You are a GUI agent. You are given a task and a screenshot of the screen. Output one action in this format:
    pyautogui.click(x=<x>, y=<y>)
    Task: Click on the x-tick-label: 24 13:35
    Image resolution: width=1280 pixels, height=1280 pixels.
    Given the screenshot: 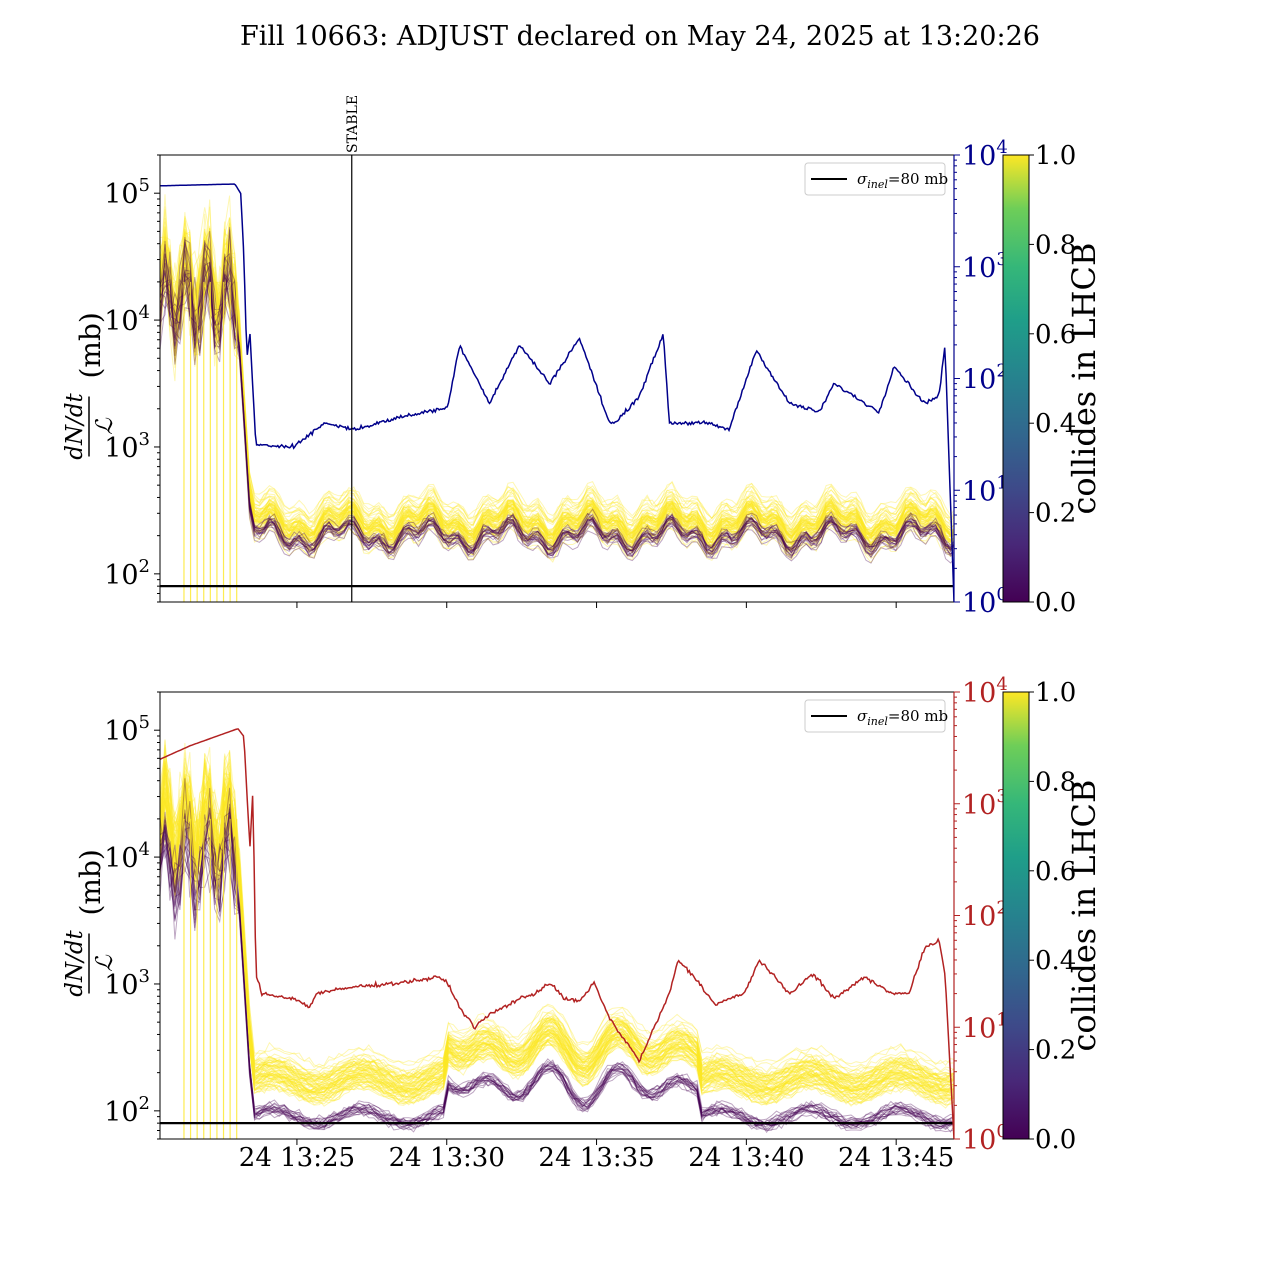 What is the action you would take?
    pyautogui.click(x=596, y=1158)
    